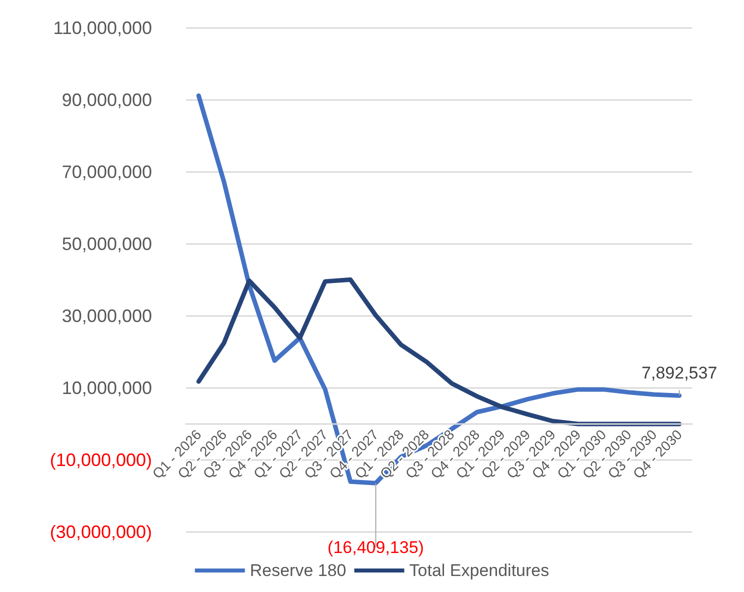  What do you see at coordinates (107, 244) in the screenshot?
I see `y-tick-label: 50,000,000` at bounding box center [107, 244].